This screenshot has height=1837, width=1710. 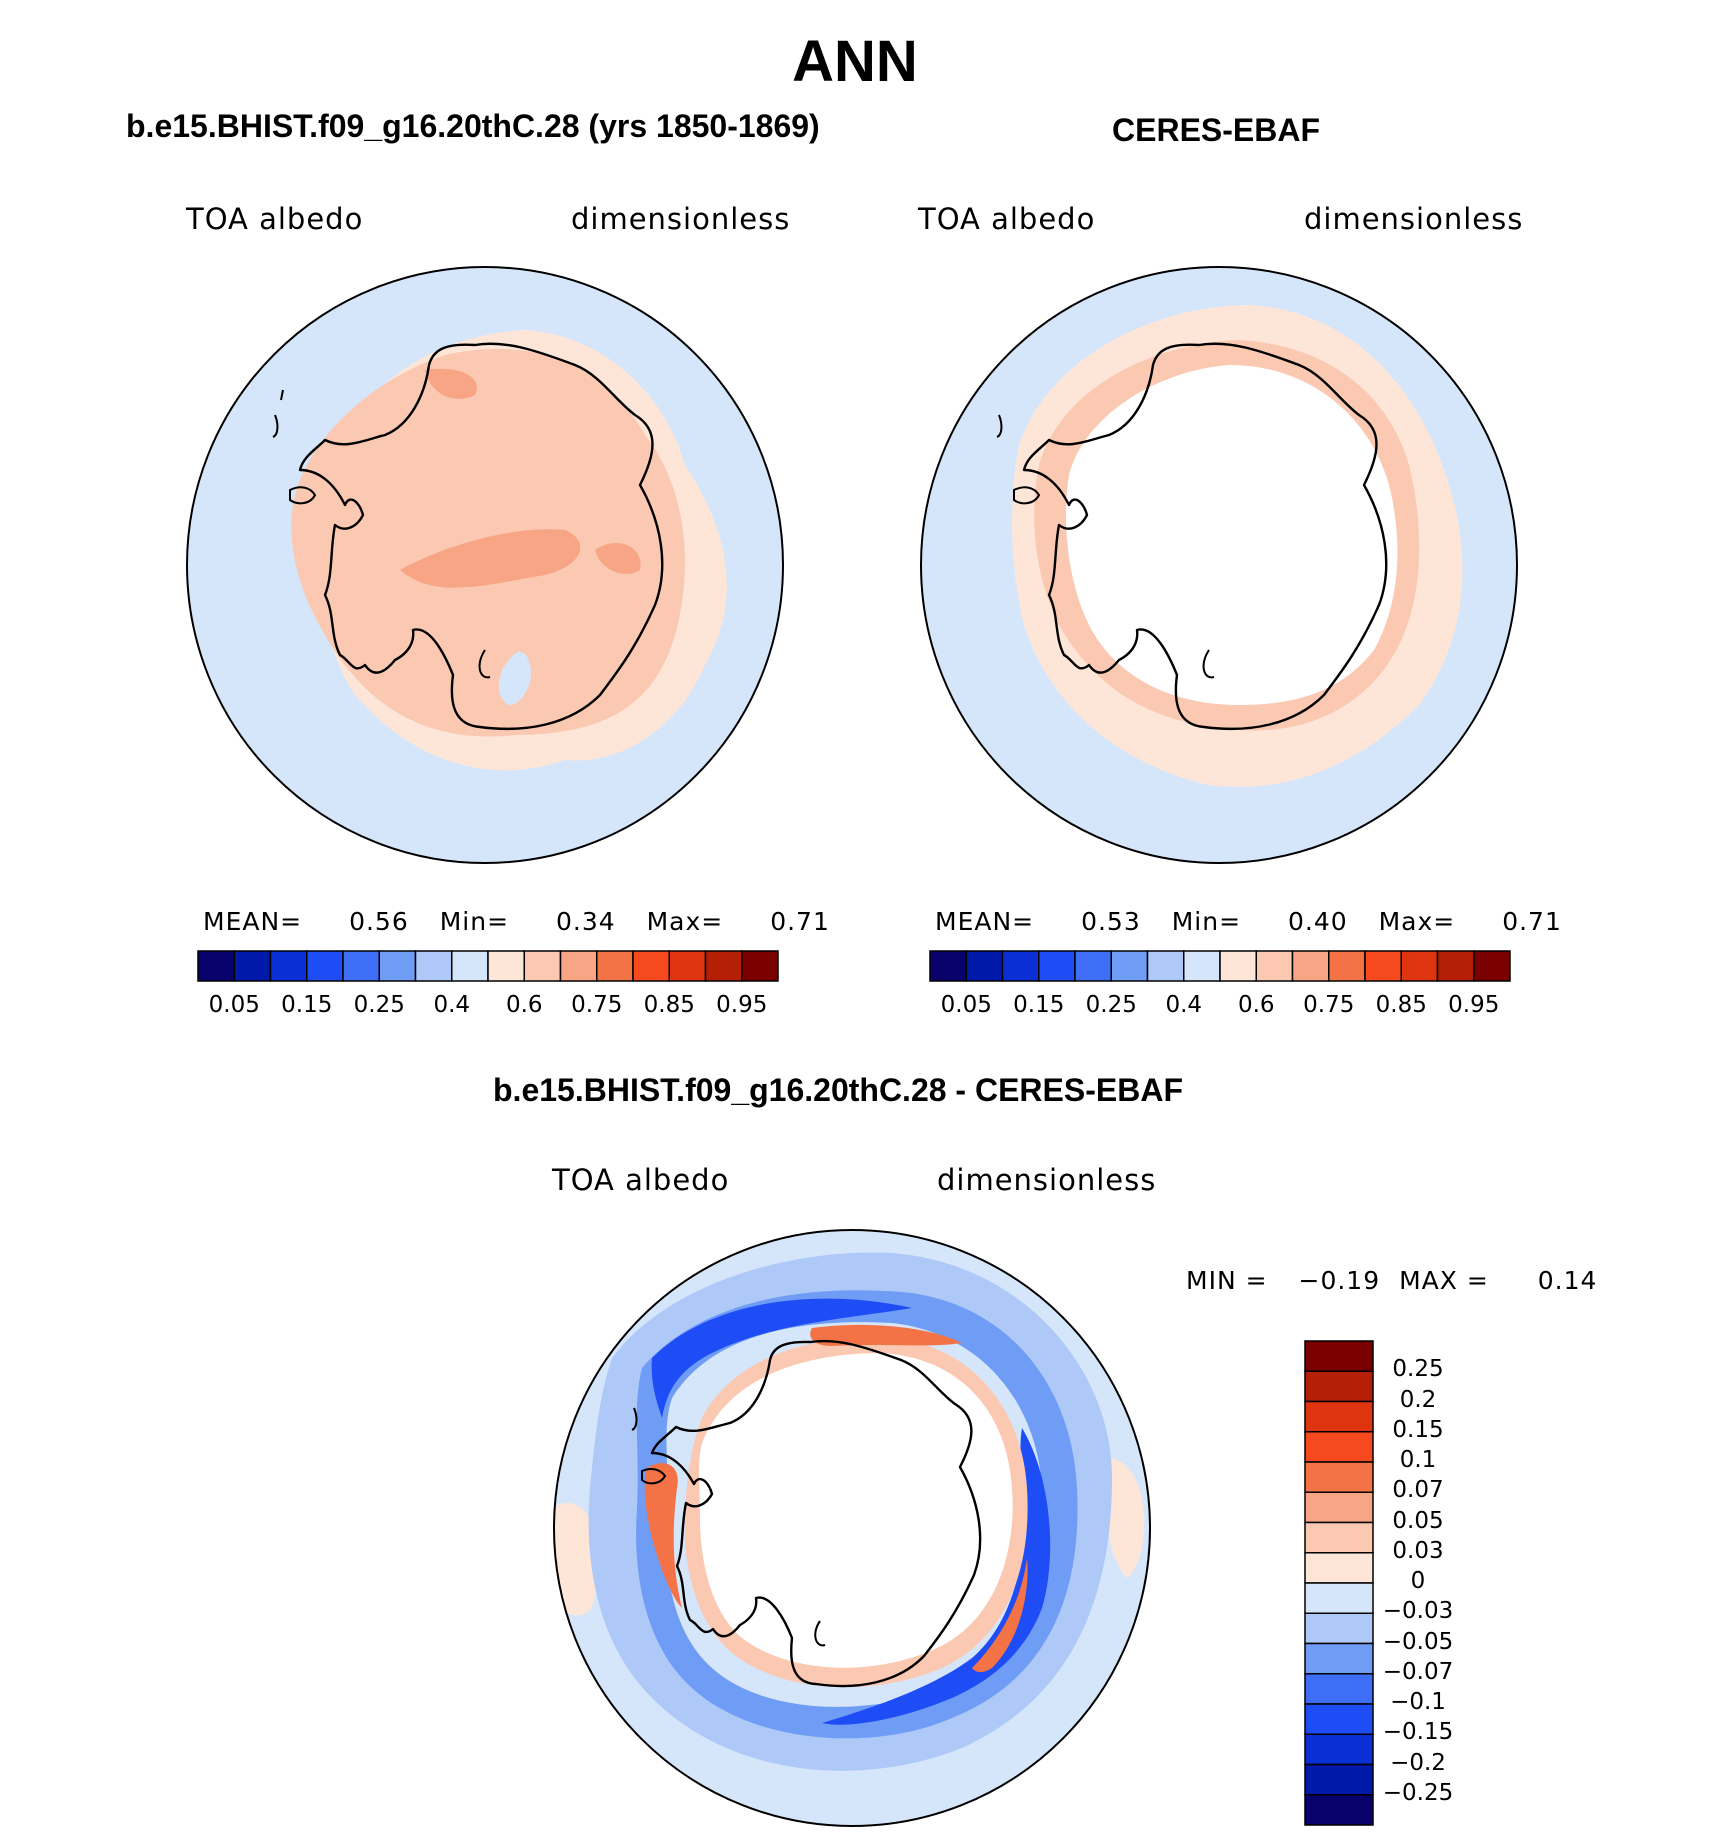 What do you see at coordinates (379, 921) in the screenshot?
I see `model-mean-value: 0.56` at bounding box center [379, 921].